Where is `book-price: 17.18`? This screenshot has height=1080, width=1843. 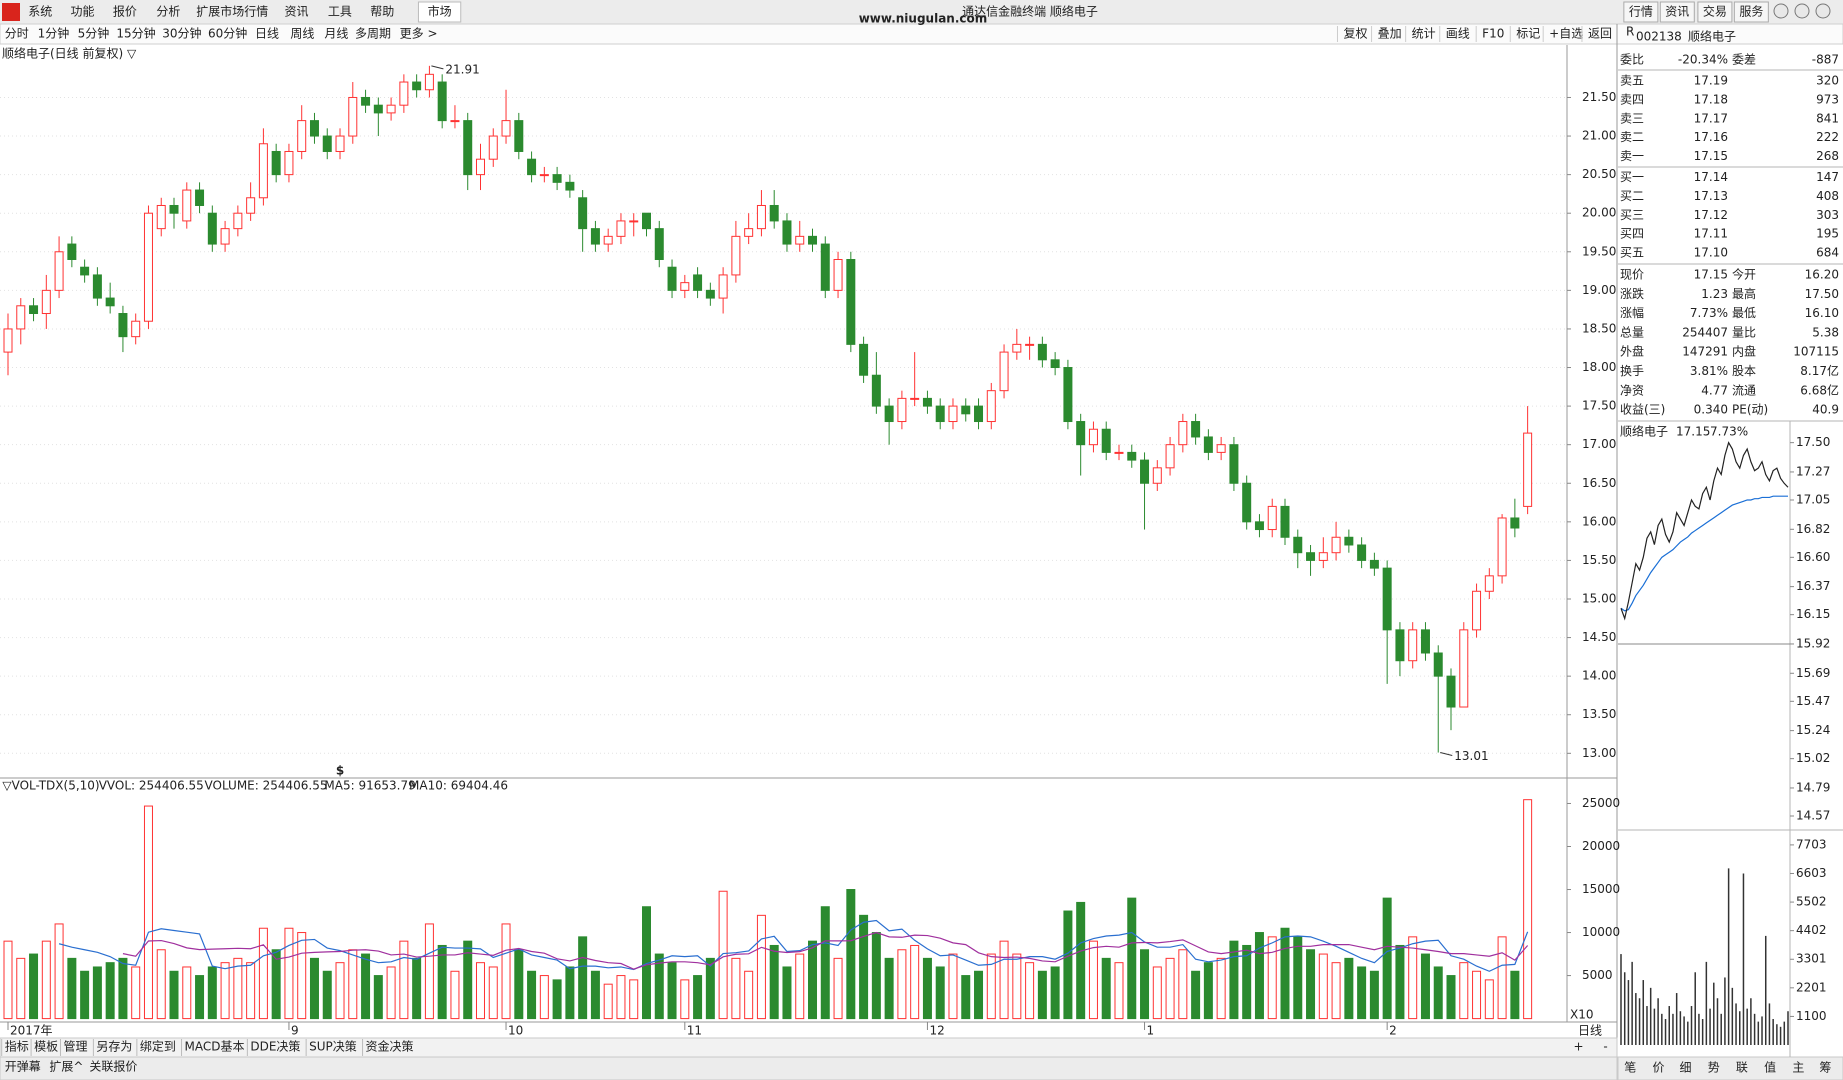
book-price: 17.18 is located at coordinates (1711, 99).